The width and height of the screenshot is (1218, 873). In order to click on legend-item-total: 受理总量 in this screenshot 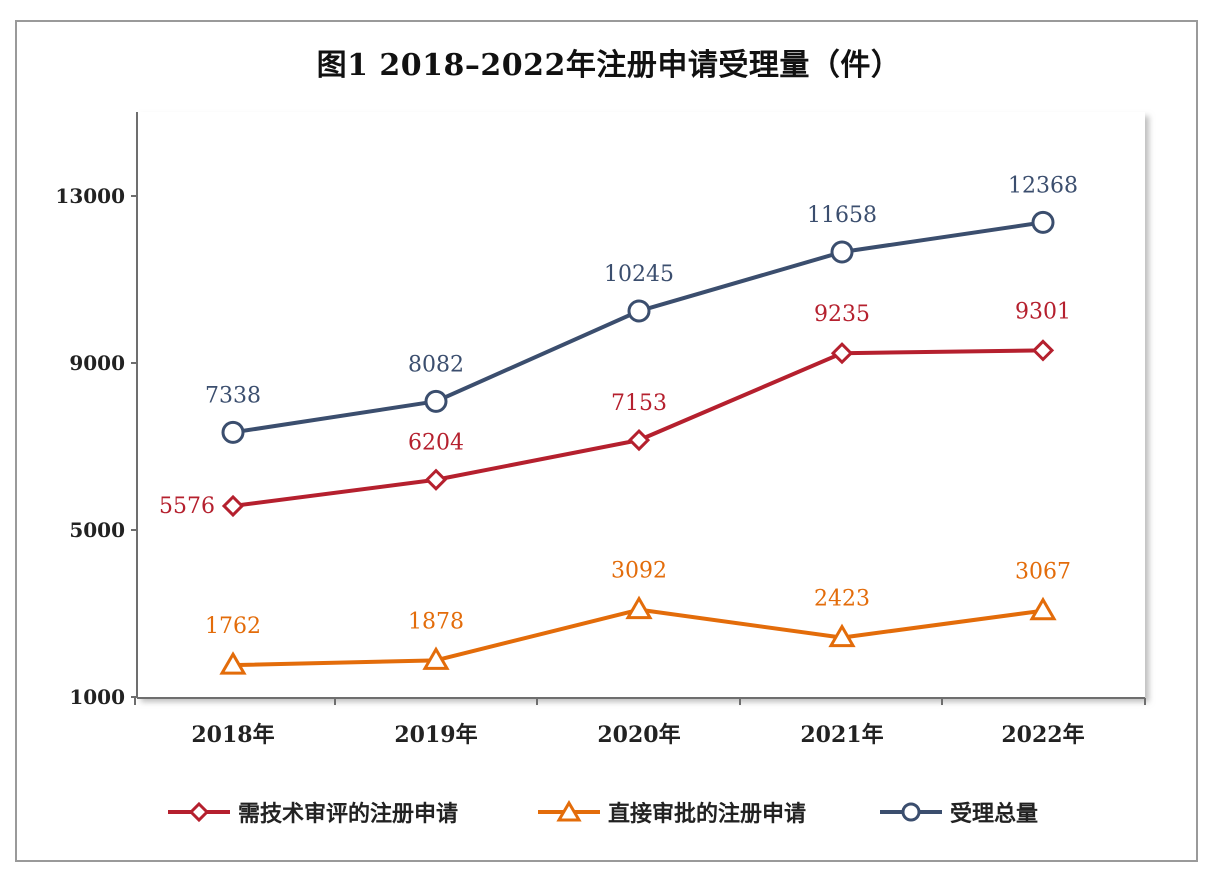, I will do `click(959, 812)`.